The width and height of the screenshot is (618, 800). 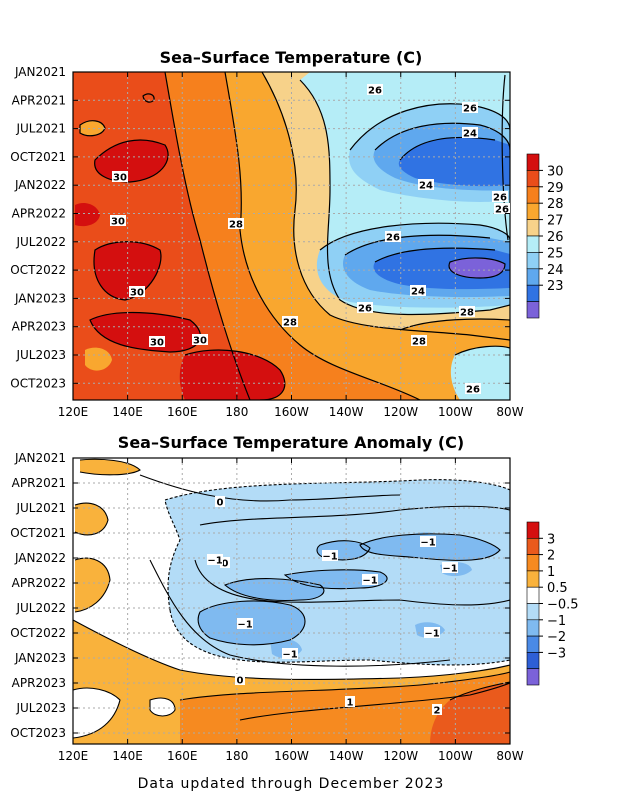 What do you see at coordinates (557, 588) in the screenshot?
I see `colorbar-label: 0.5` at bounding box center [557, 588].